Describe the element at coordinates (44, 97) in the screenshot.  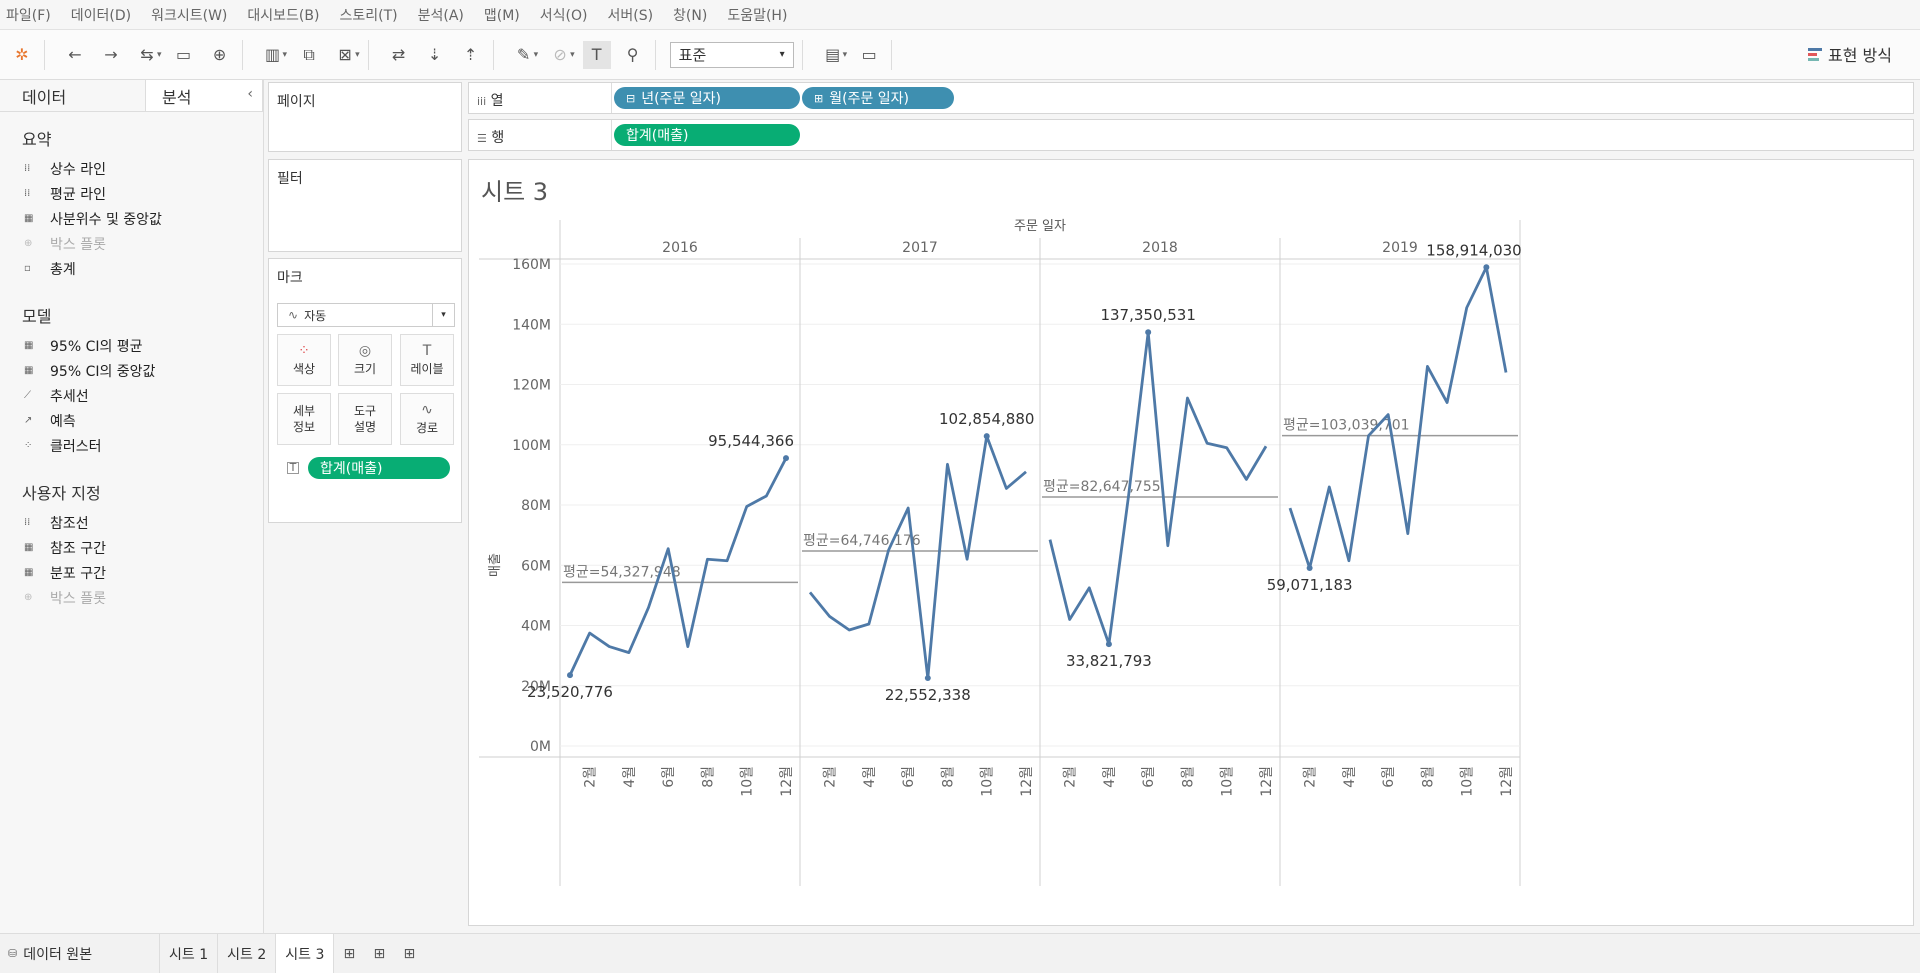
I see `tab-data: 데이터` at that location.